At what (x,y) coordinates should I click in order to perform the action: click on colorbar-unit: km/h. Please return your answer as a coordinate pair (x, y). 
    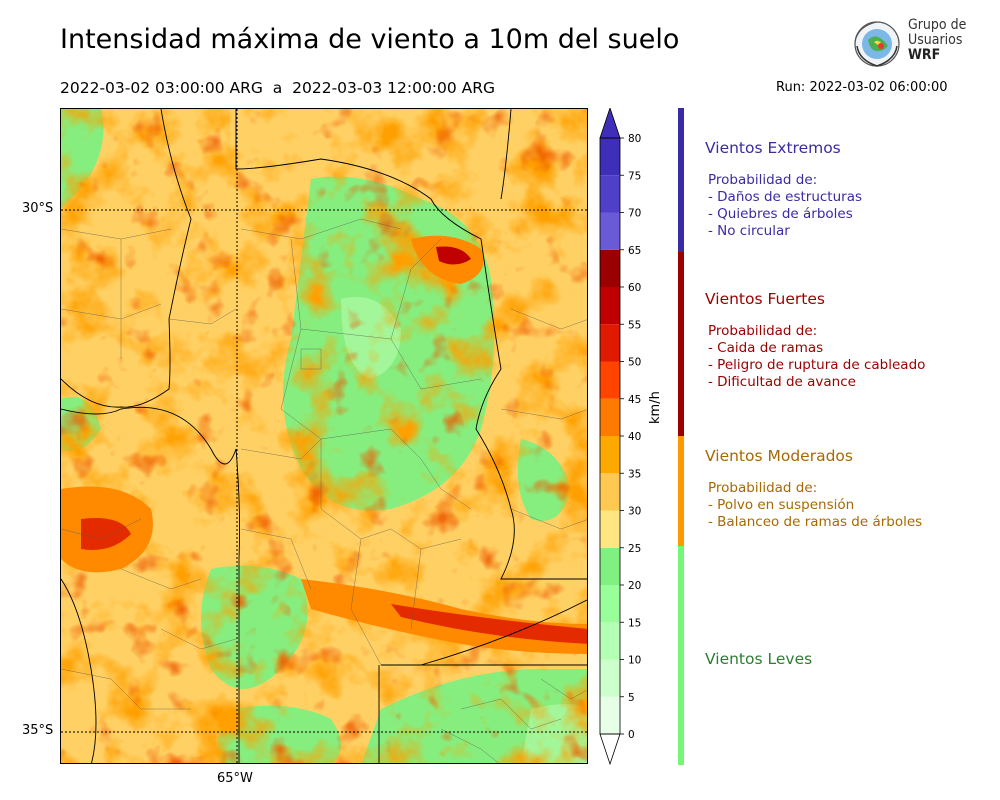
    Looking at the image, I should click on (655, 407).